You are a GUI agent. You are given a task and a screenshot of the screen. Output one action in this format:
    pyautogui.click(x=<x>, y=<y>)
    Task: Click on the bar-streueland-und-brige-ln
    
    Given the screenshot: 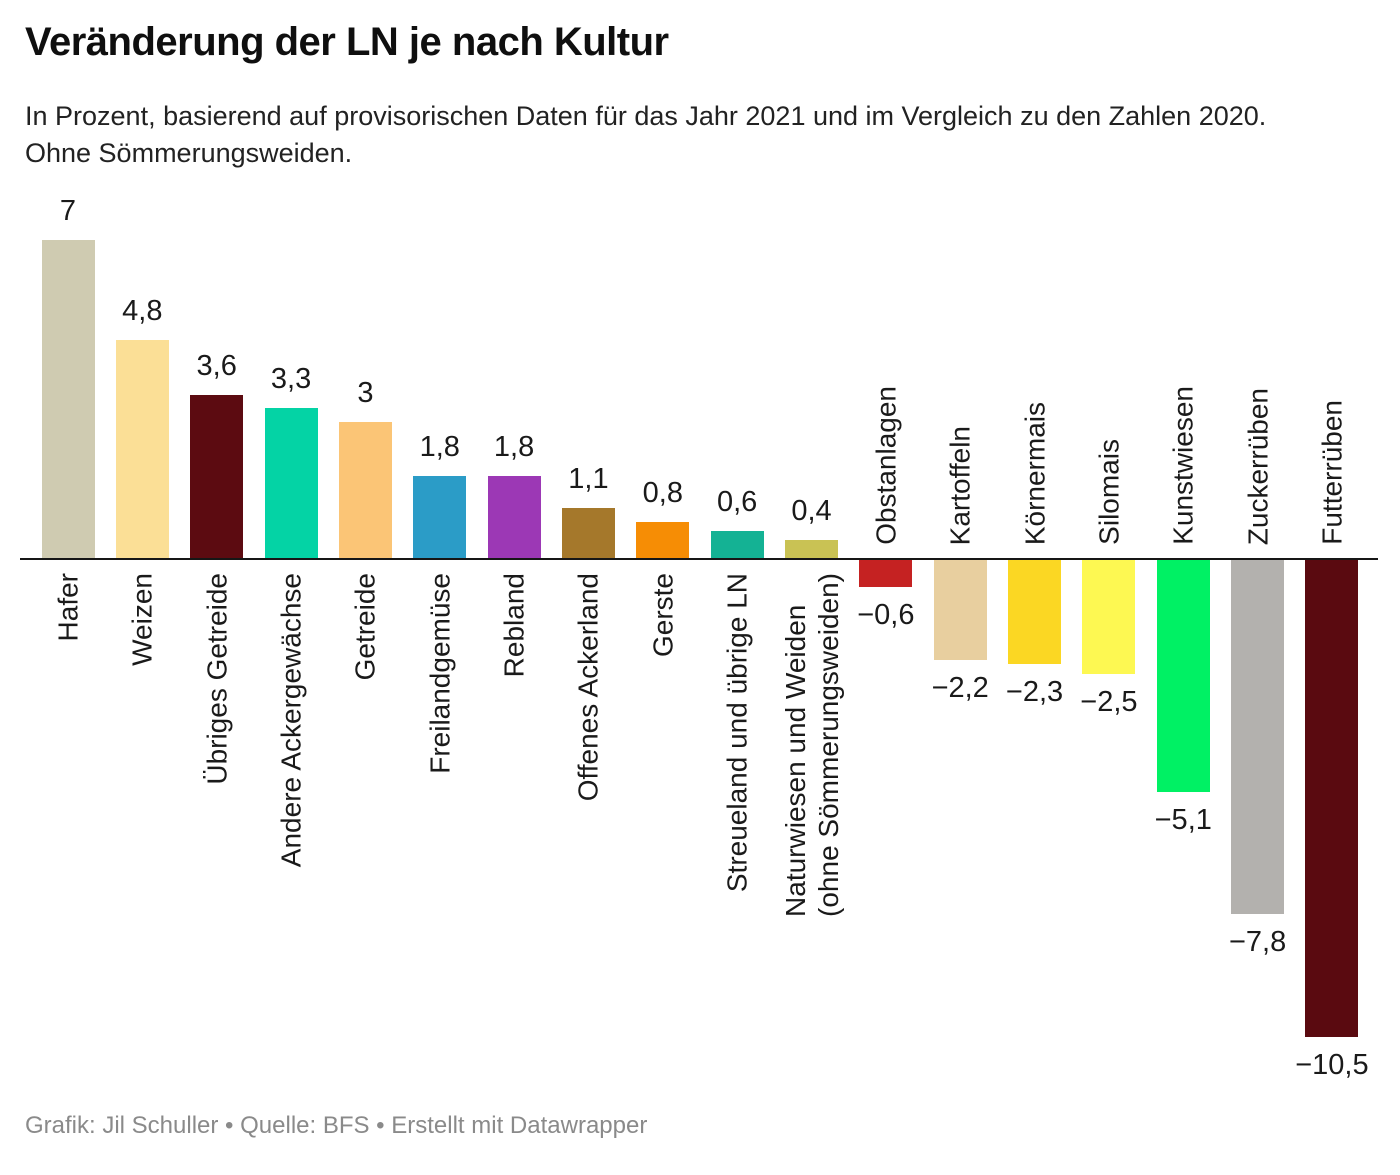 What is the action you would take?
    pyautogui.click(x=737, y=544)
    